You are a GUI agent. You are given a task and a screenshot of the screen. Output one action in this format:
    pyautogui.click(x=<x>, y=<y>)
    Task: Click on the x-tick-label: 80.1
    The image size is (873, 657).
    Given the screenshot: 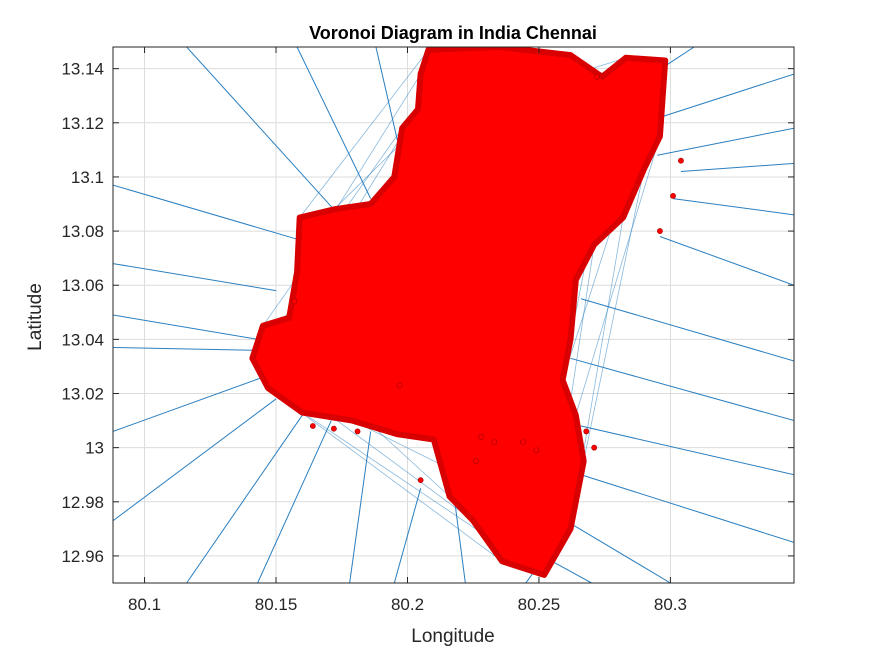 What is the action you would take?
    pyautogui.click(x=144, y=604)
    